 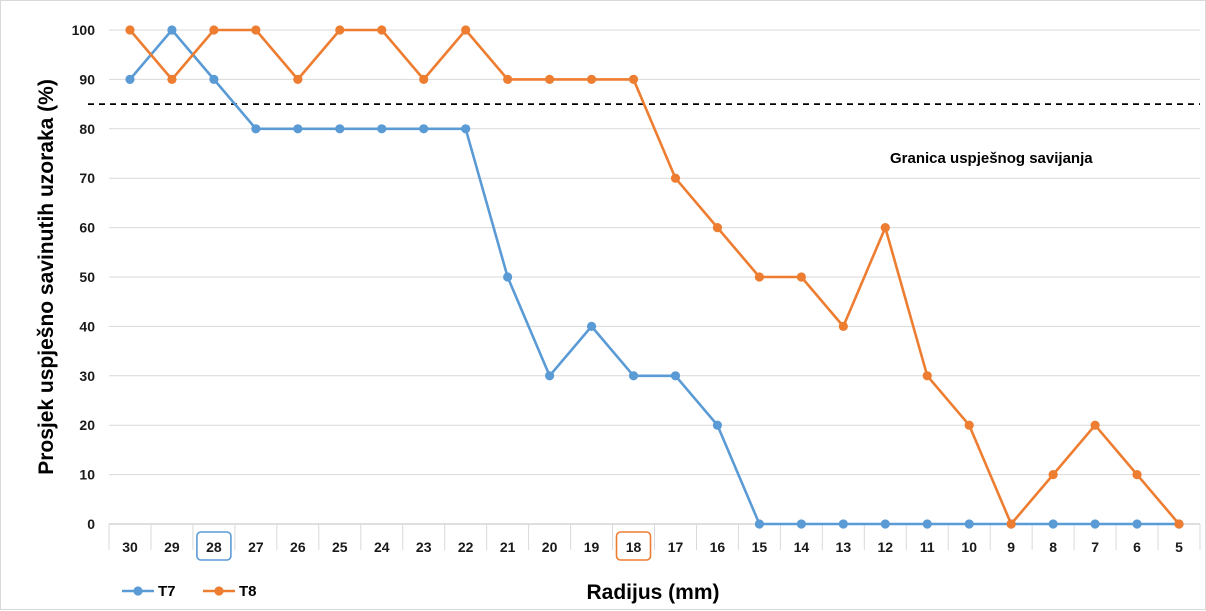 I want to click on x-tick-label: 27, so click(x=256, y=547).